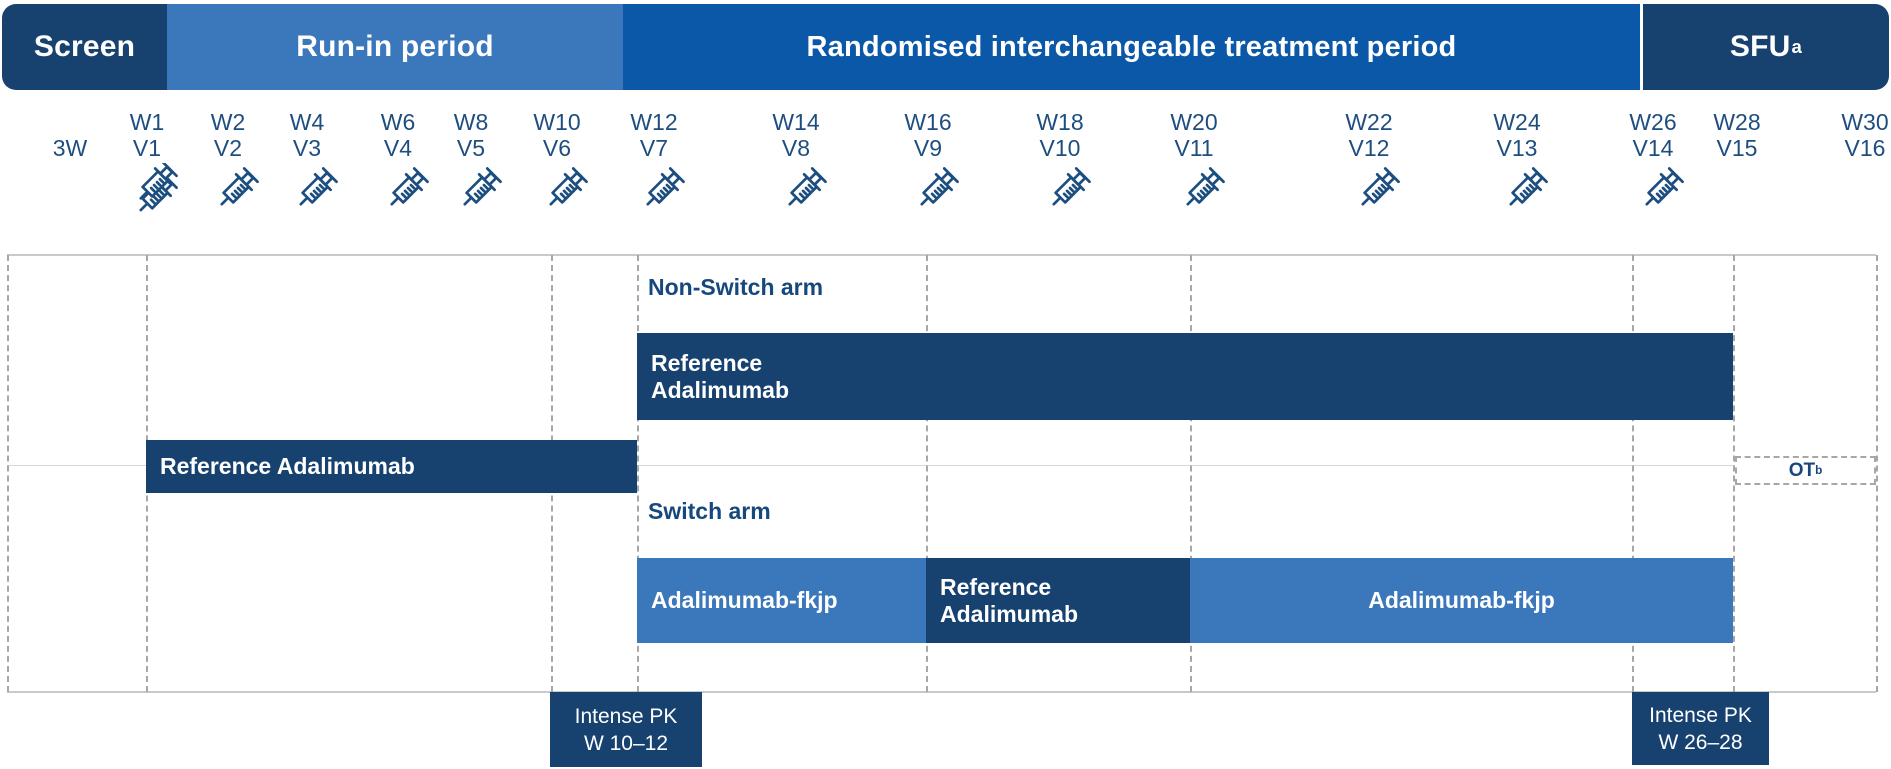  I want to click on non-switch-reference-adalimumab-bar: Reference Adalimumab, so click(1185, 376).